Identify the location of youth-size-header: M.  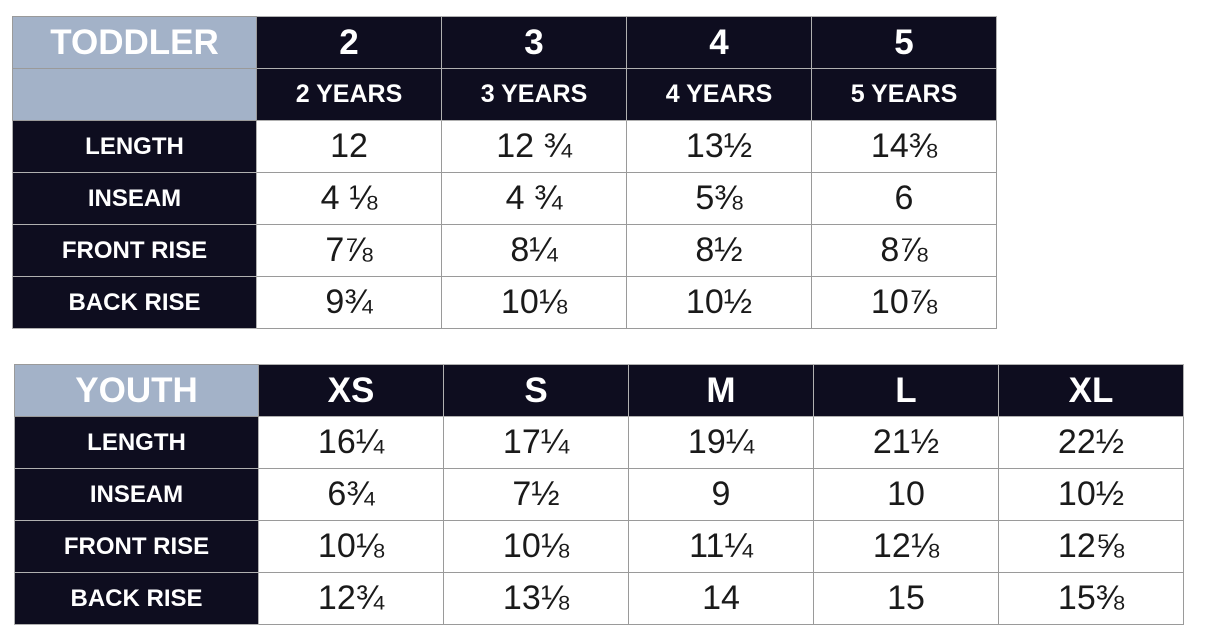
(721, 390).